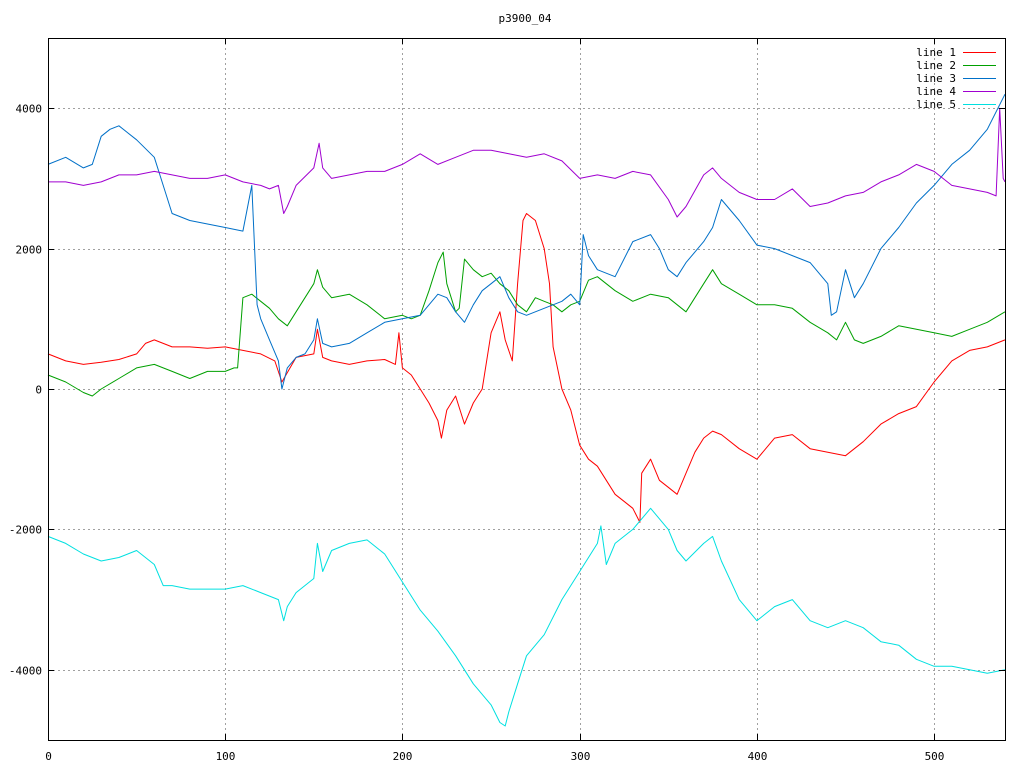 The width and height of the screenshot is (1024, 768). What do you see at coordinates (25, 390) in the screenshot?
I see `y-tick-labels: -4000 -2000 0 2000 4000` at bounding box center [25, 390].